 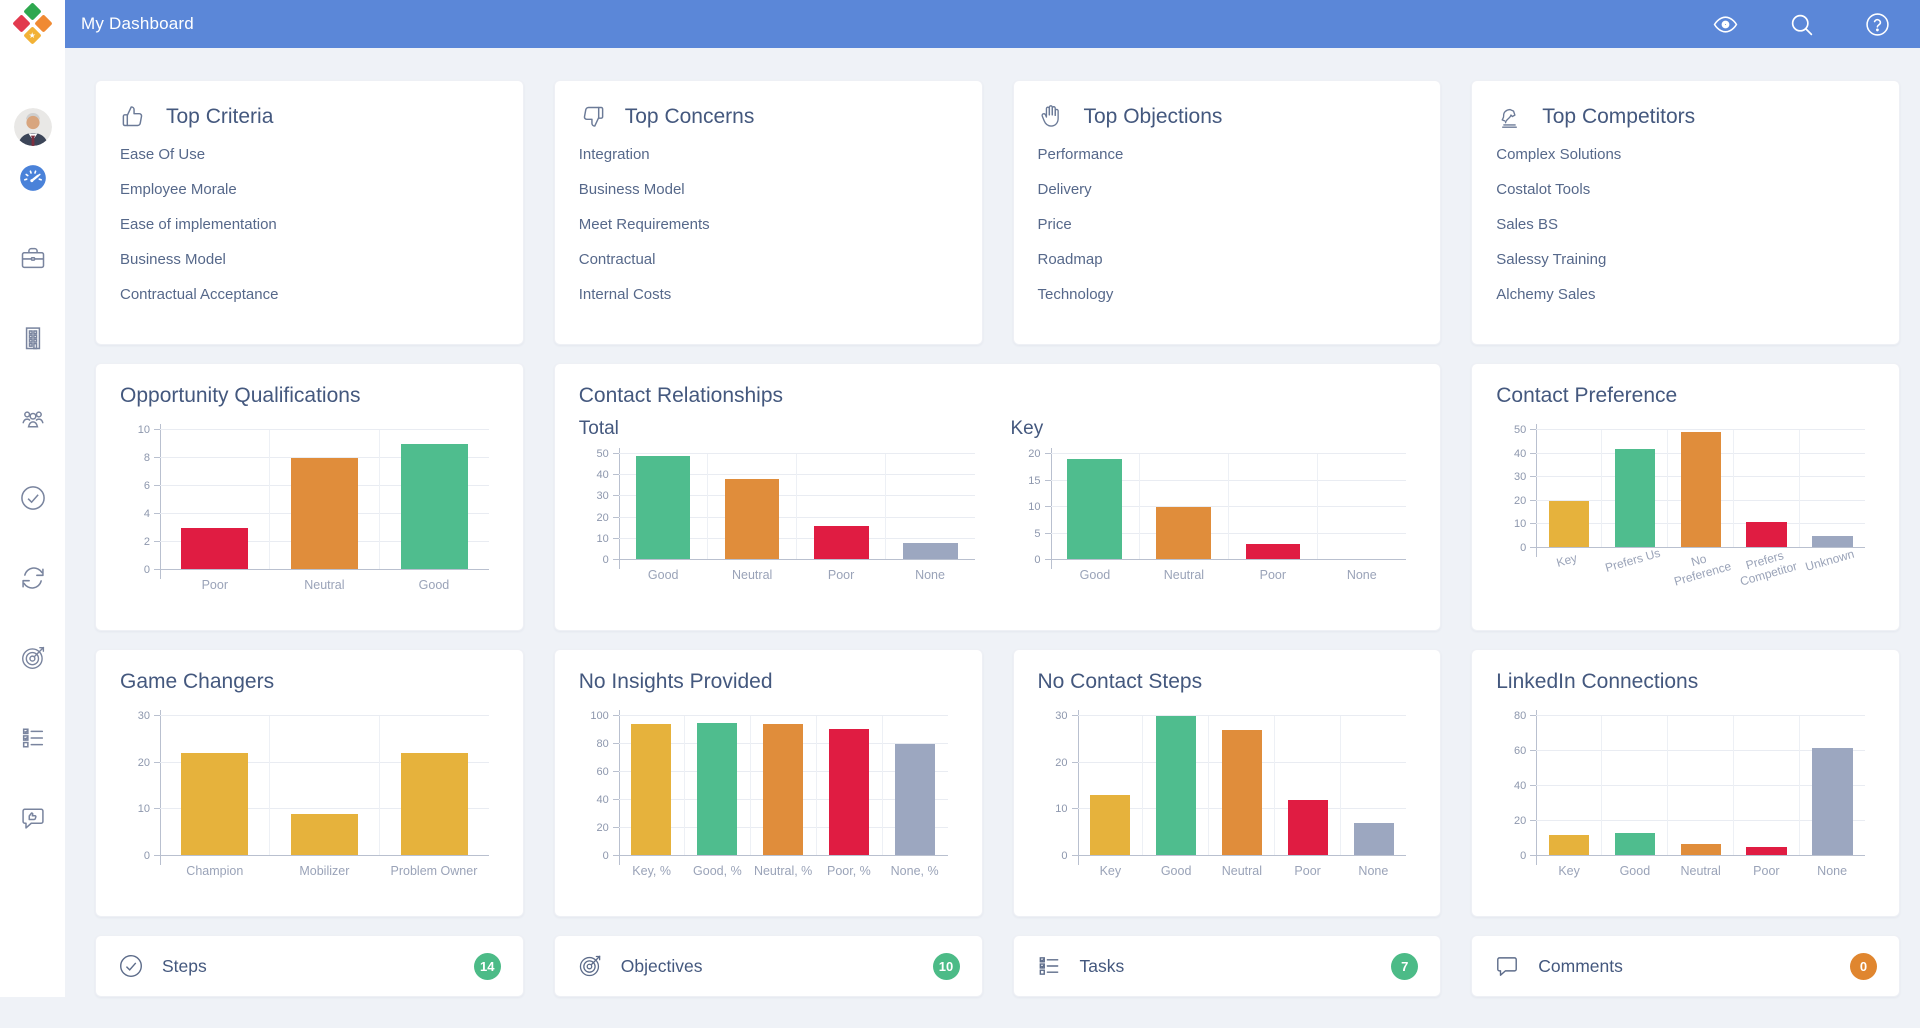 I want to click on user-avatar, so click(x=32, y=127).